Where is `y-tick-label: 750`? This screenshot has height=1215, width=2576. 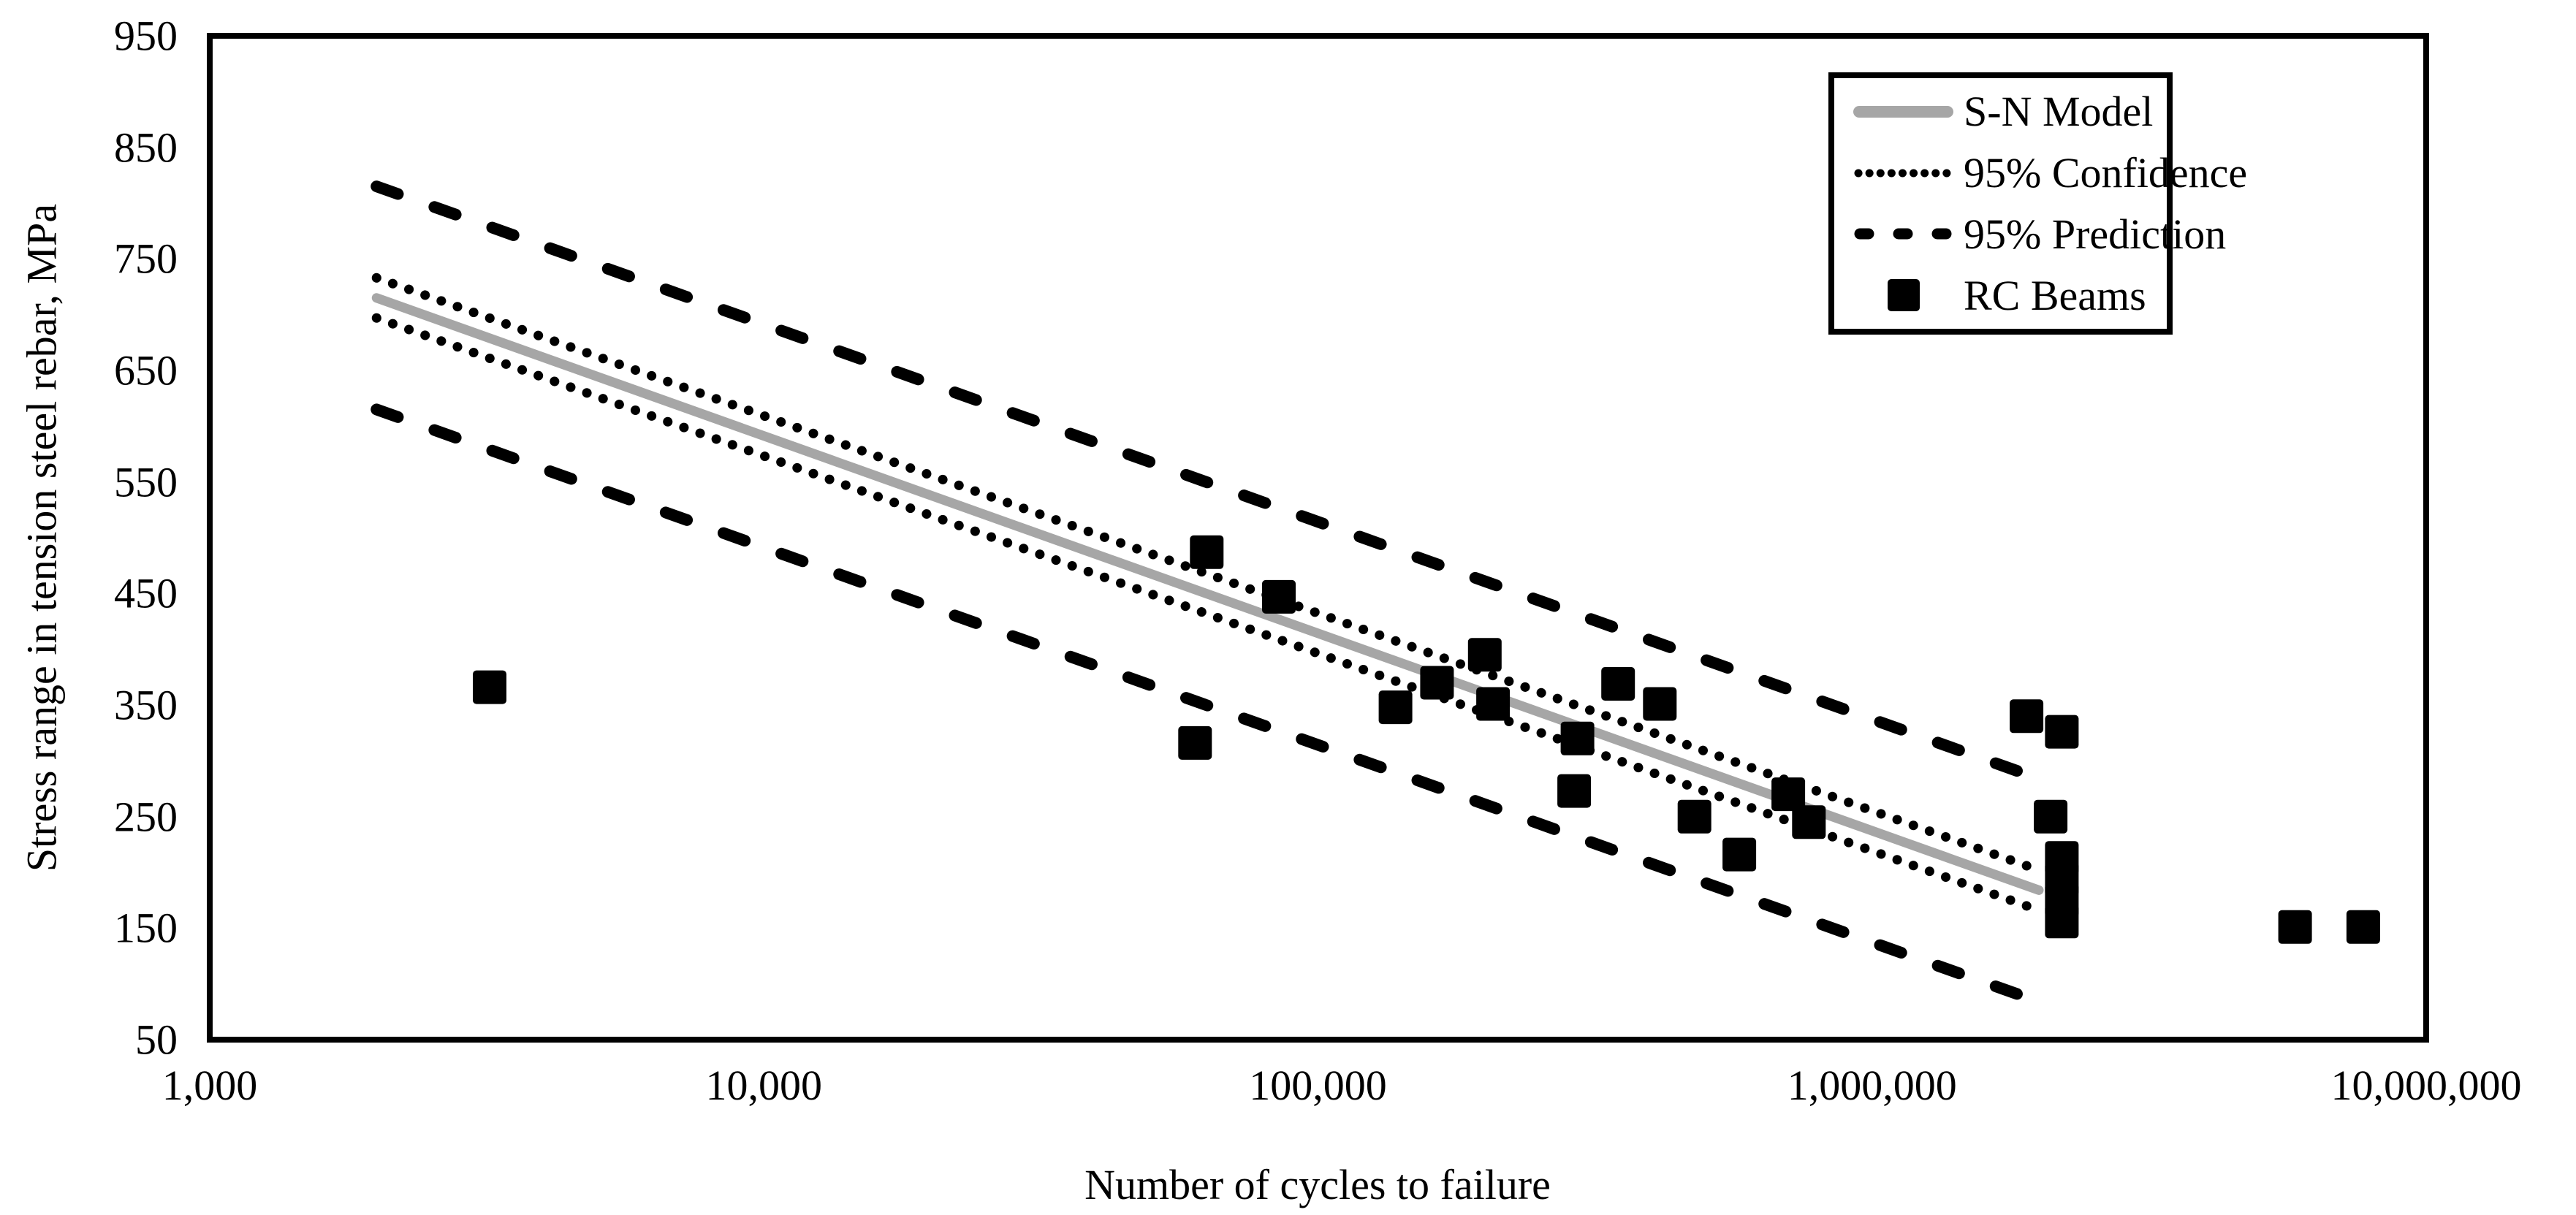 y-tick-label: 750 is located at coordinates (146, 259).